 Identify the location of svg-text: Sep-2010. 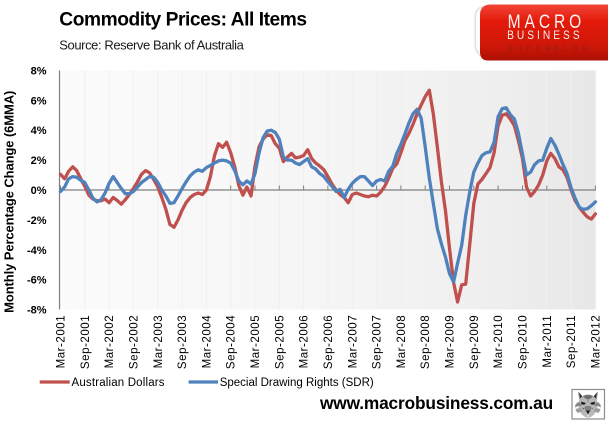
(524, 342).